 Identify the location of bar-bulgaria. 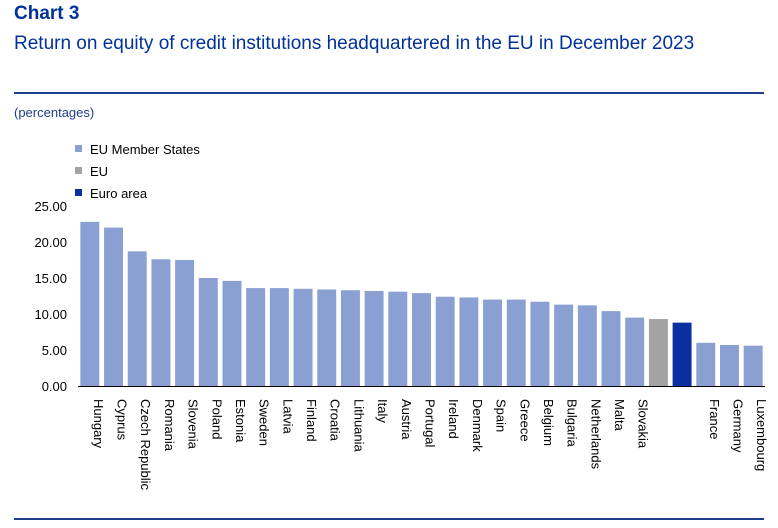
(564, 345).